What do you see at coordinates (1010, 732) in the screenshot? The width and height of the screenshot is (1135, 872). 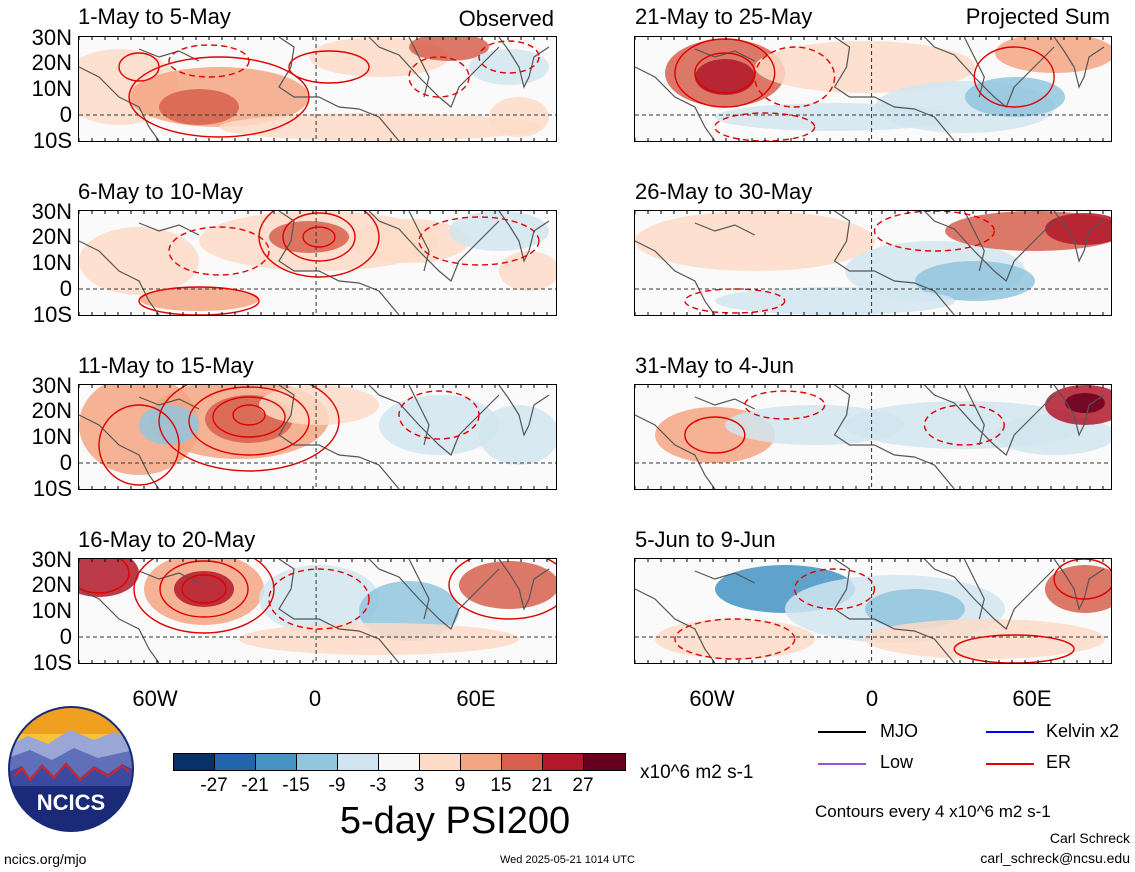 I see `legend-line-kelvin` at bounding box center [1010, 732].